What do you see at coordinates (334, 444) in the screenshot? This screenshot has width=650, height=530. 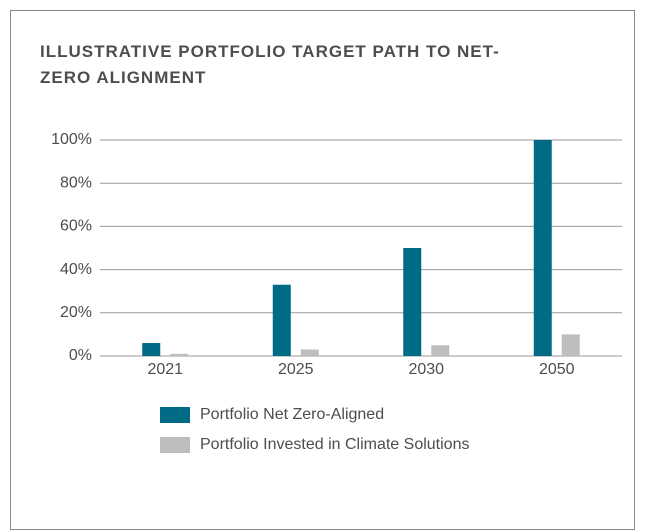 I see `legend-label: Portfolio Invested in Climate Solutions` at bounding box center [334, 444].